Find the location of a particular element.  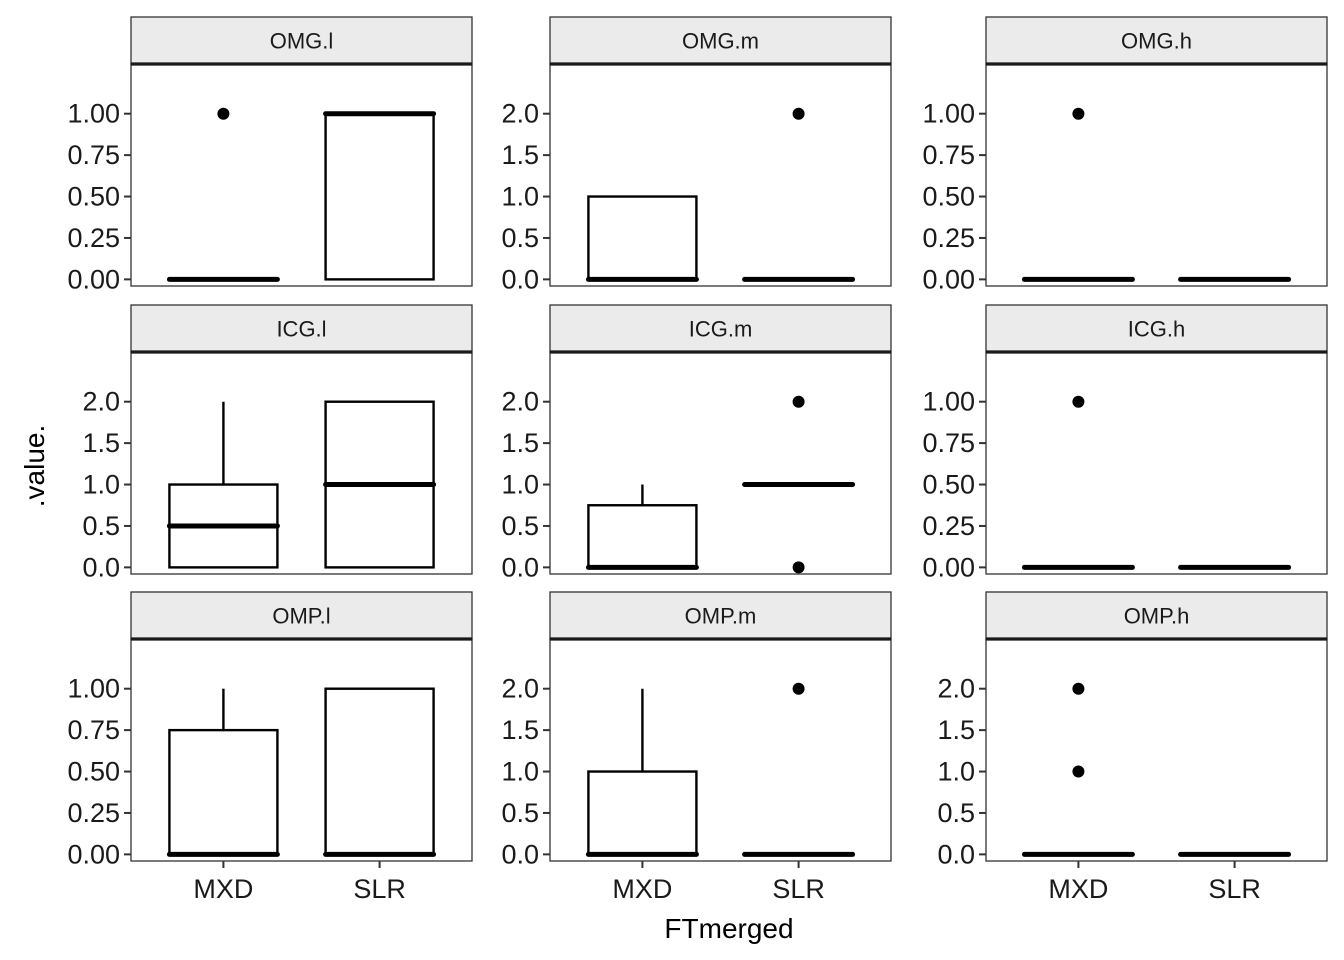

facet-panel-OMG.m: OMG.m 0.0 0.5 1.0 1.5 2.0 is located at coordinates (696, 155).